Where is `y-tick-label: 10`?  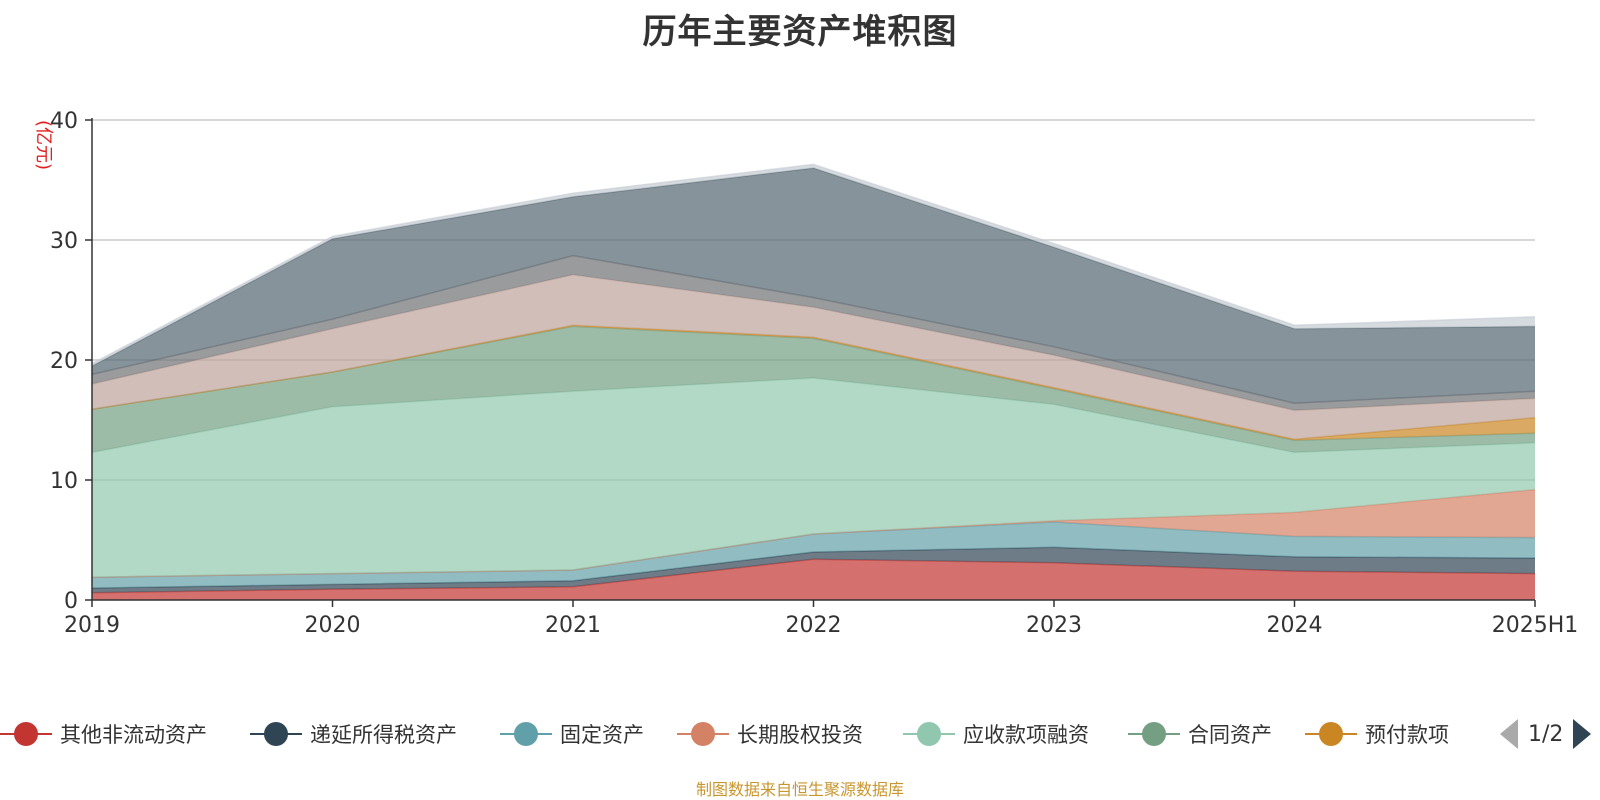
y-tick-label: 10 is located at coordinates (64, 481).